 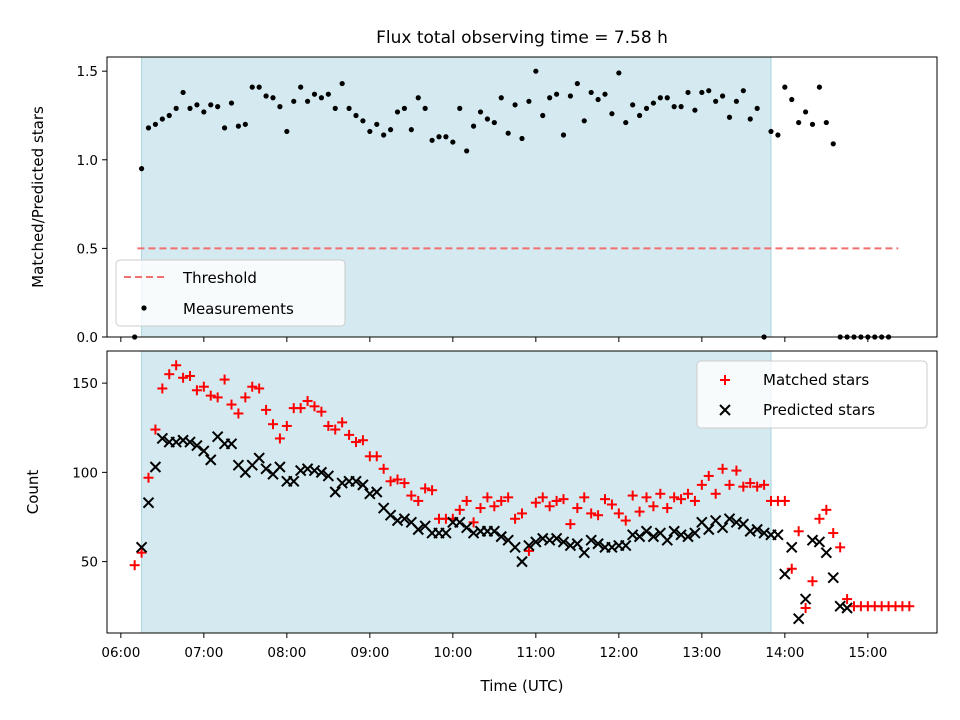 I want to click on chart-title: Flux total observing time = 7.58 h, so click(x=522, y=38).